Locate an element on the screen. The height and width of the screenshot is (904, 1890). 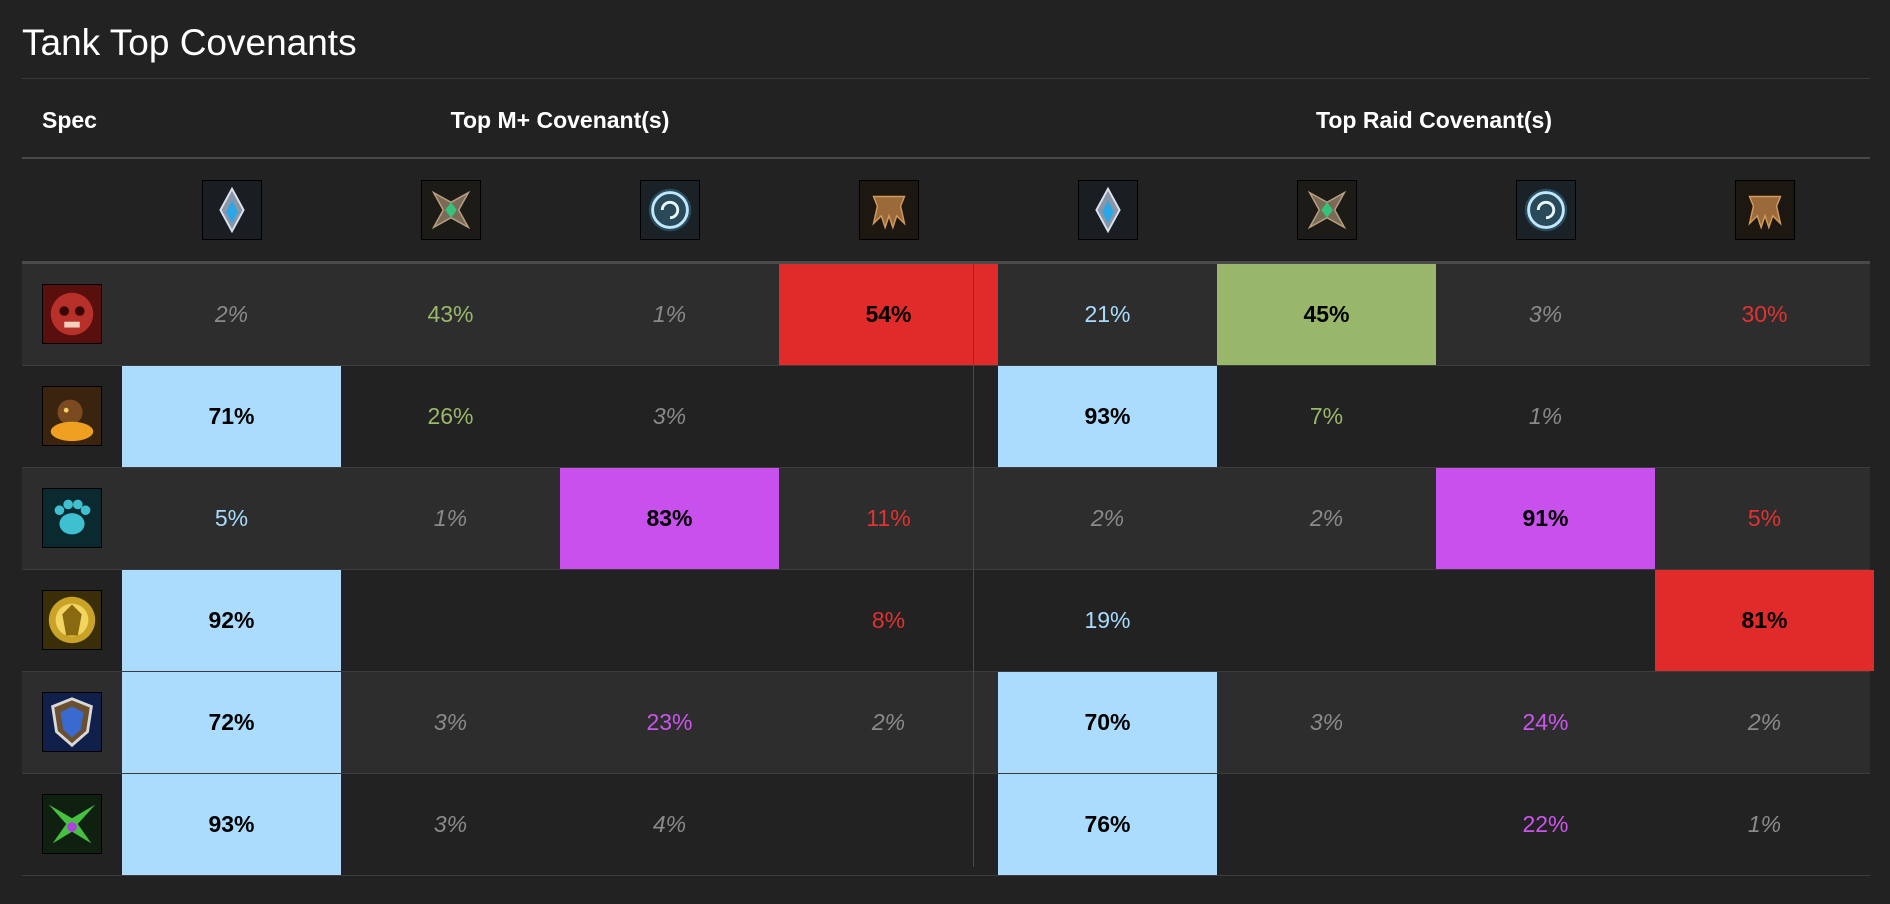
table-row: 71% 26% 3% 93% 7% 1% is located at coordinates (946, 417).